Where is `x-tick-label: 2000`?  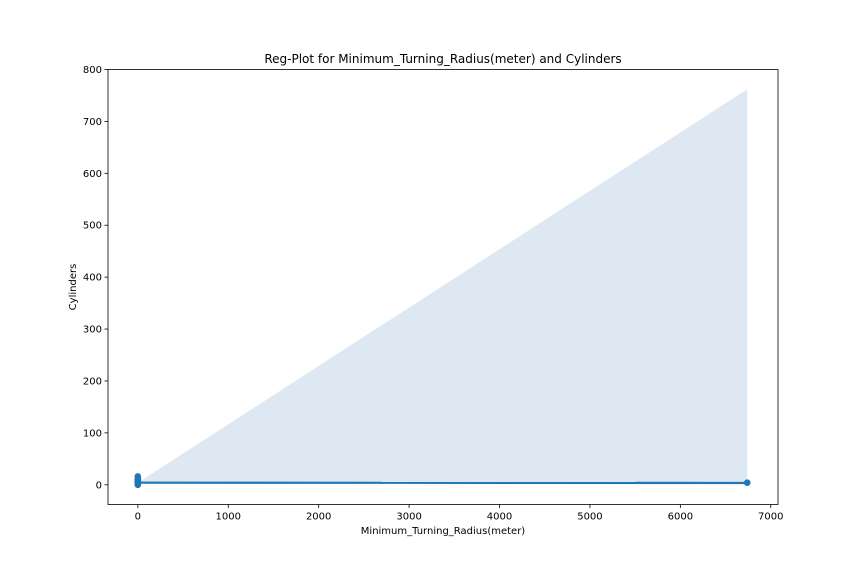
x-tick-label: 2000 is located at coordinates (318, 517).